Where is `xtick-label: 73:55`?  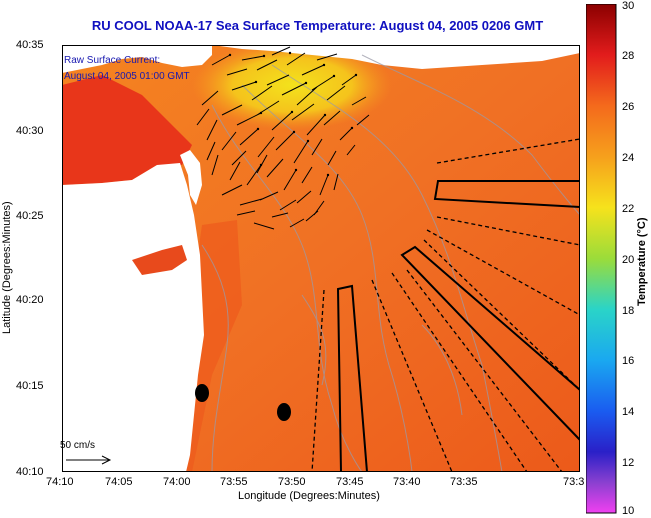
xtick-label: 73:55 is located at coordinates (234, 482).